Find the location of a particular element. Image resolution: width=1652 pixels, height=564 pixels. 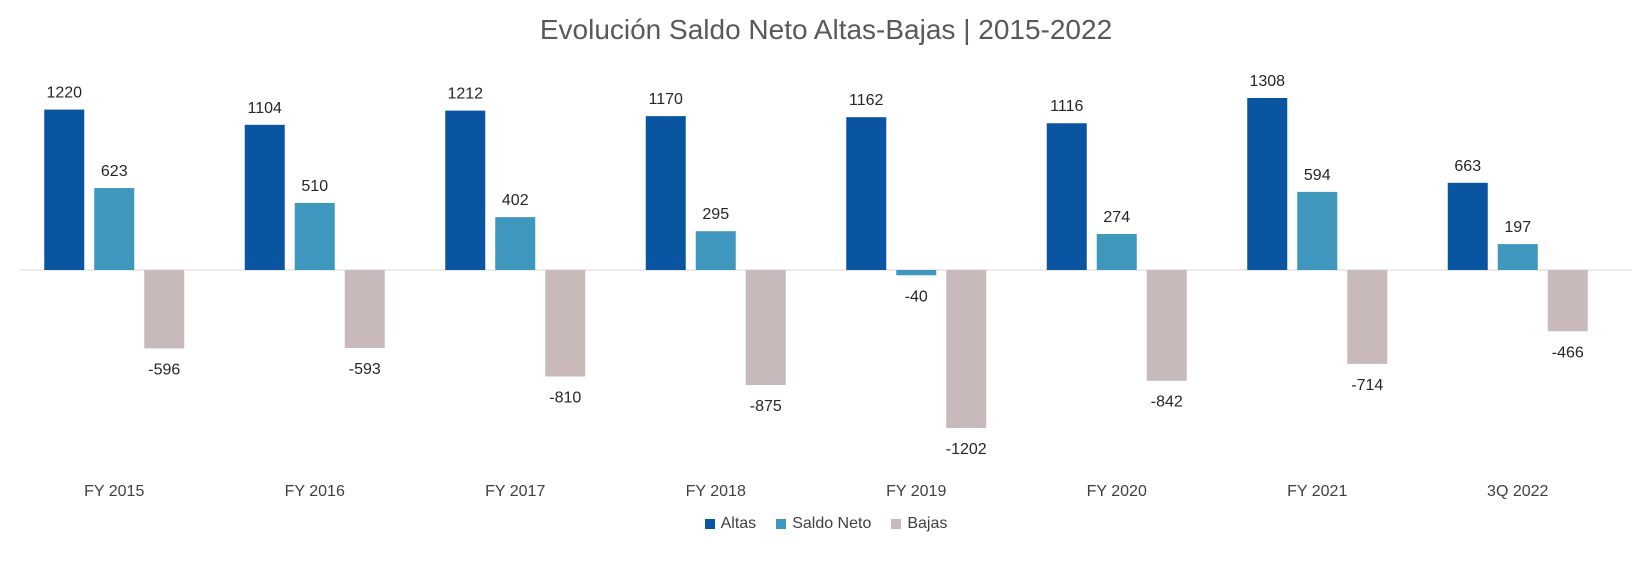

legend: Altas Saldo Neto Bajas is located at coordinates (826, 524).